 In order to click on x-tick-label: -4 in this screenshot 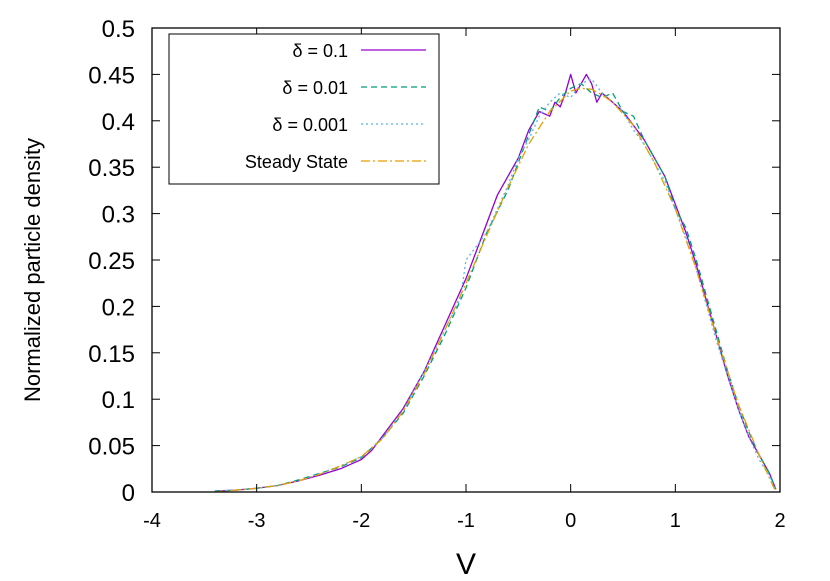, I will do `click(152, 521)`.